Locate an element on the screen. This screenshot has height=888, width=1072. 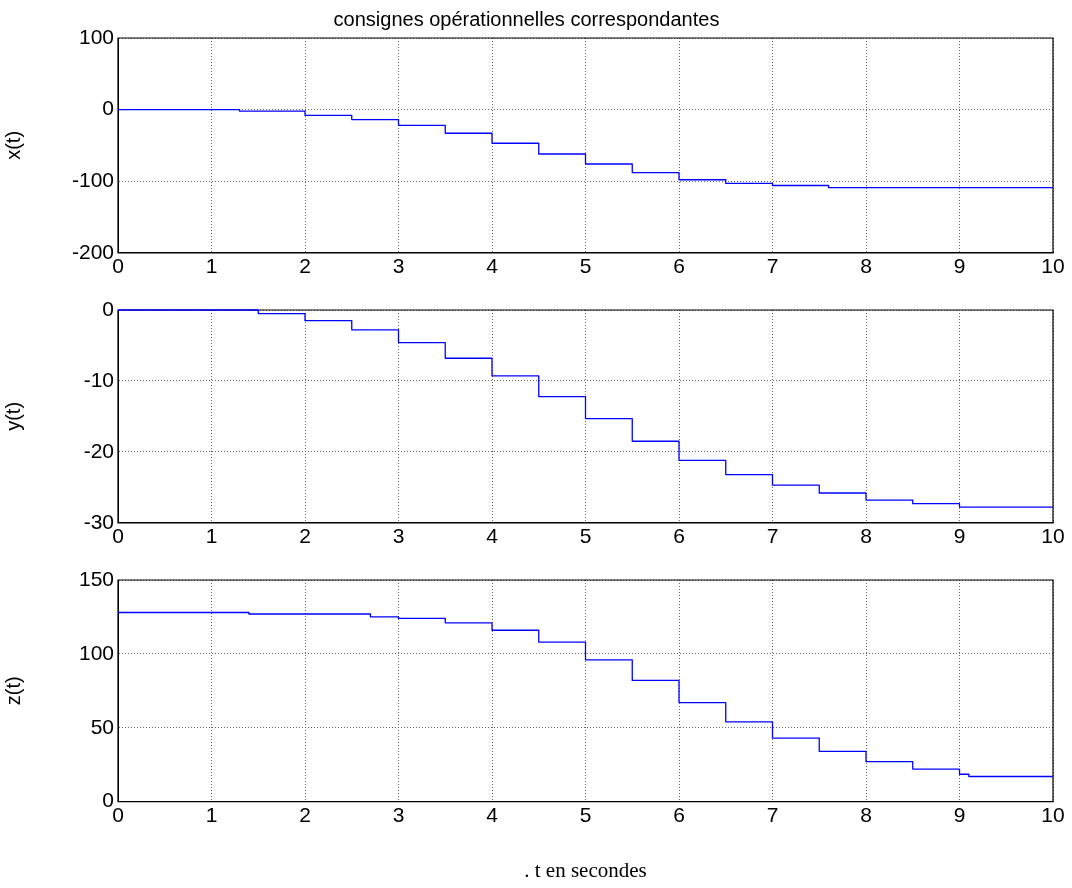
y-tick-label: 150 is located at coordinates (96, 578).